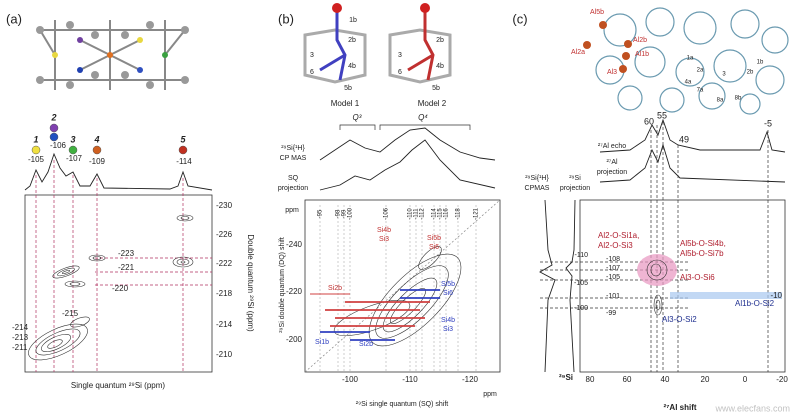  Describe the element at coordinates (477, 213) in the screenshot. I see `peak-label: -121` at that location.